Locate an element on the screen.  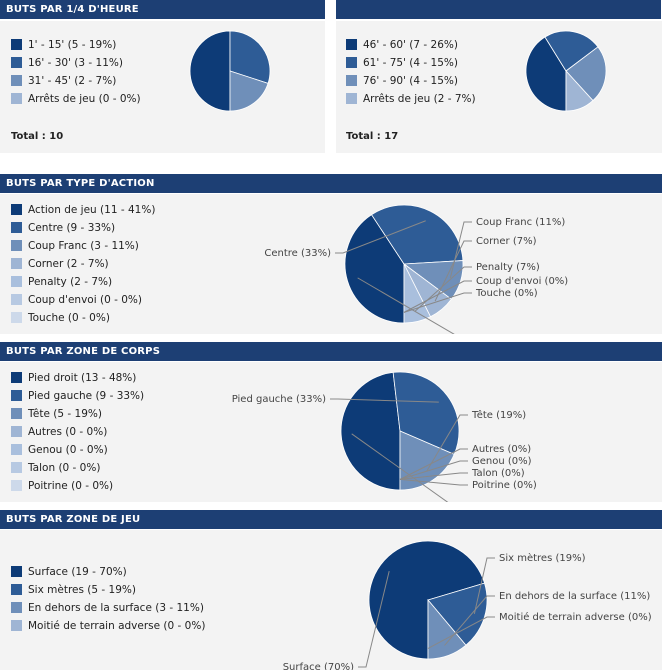
legend-label: Moitié de terrain adverse (0 - 0%) is located at coordinates (117, 626).